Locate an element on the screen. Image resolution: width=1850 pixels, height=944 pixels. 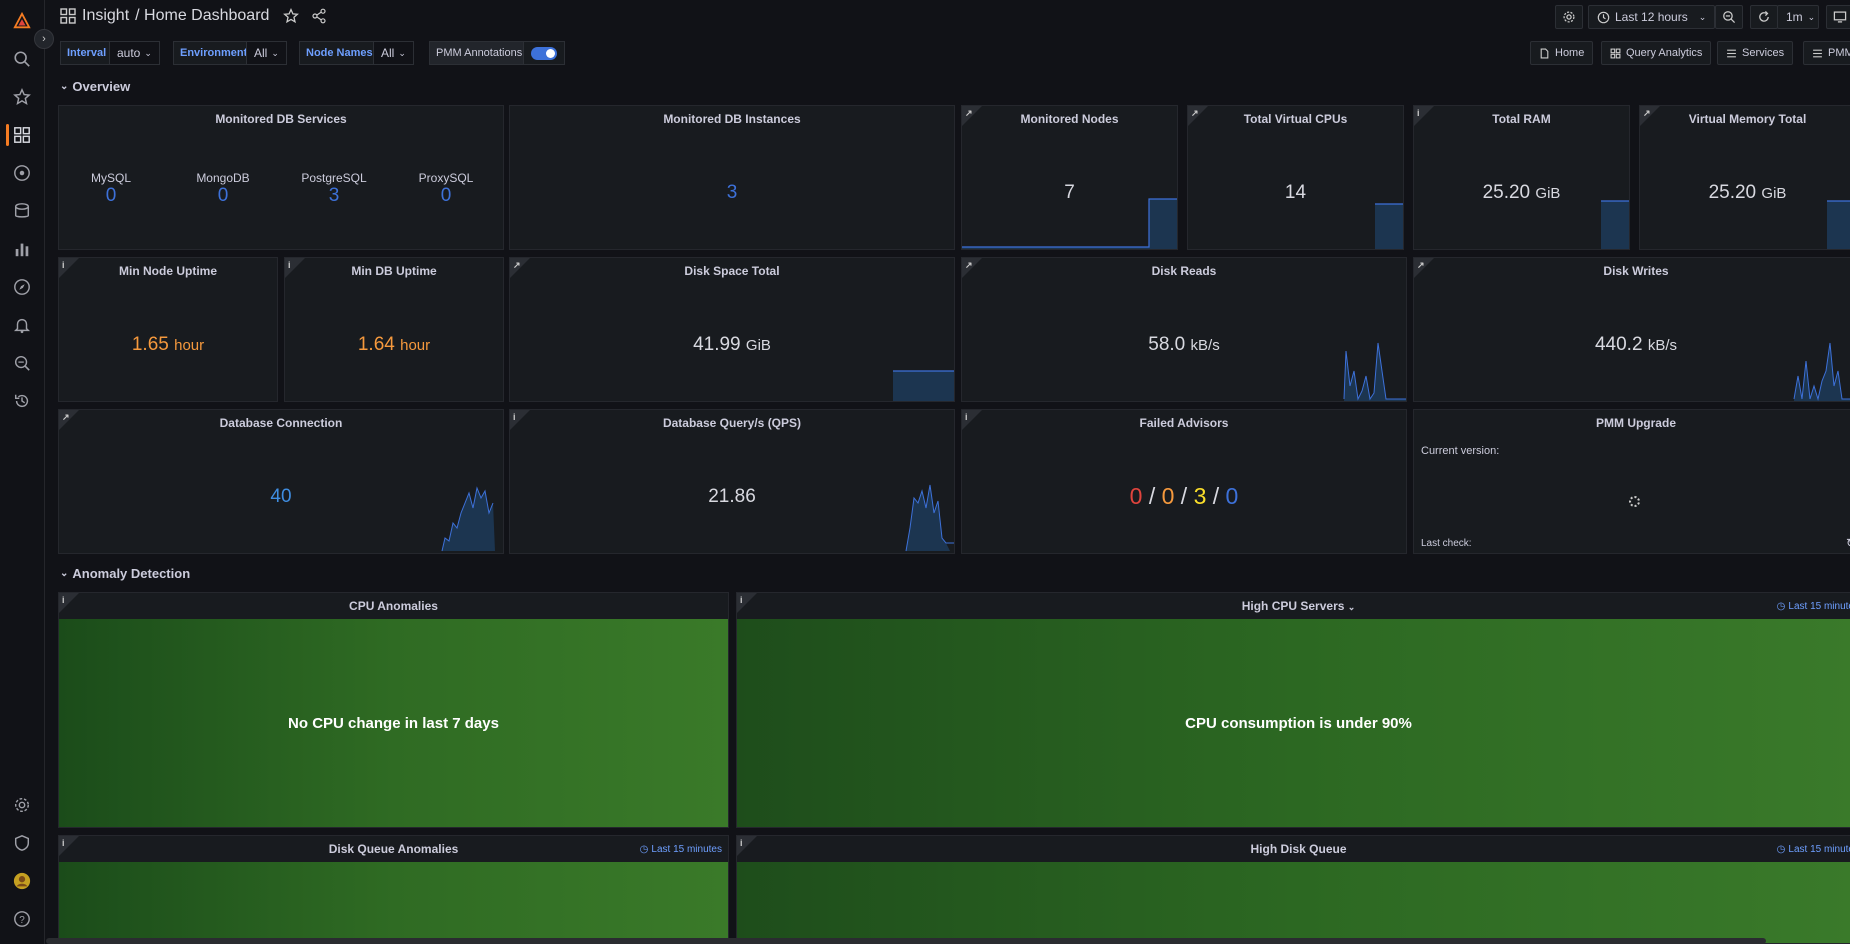
panel-title: Monitored DB Instances is located at coordinates (732, 119).